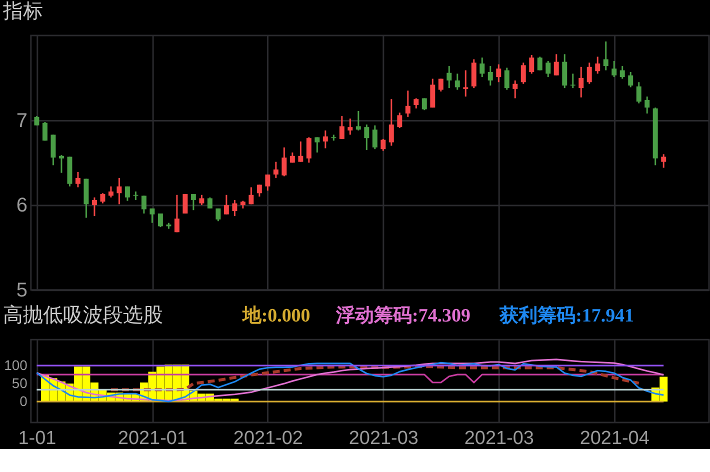 The width and height of the screenshot is (710, 472). What do you see at coordinates (16, 365) in the screenshot?
I see `y-tick-label: 100` at bounding box center [16, 365].